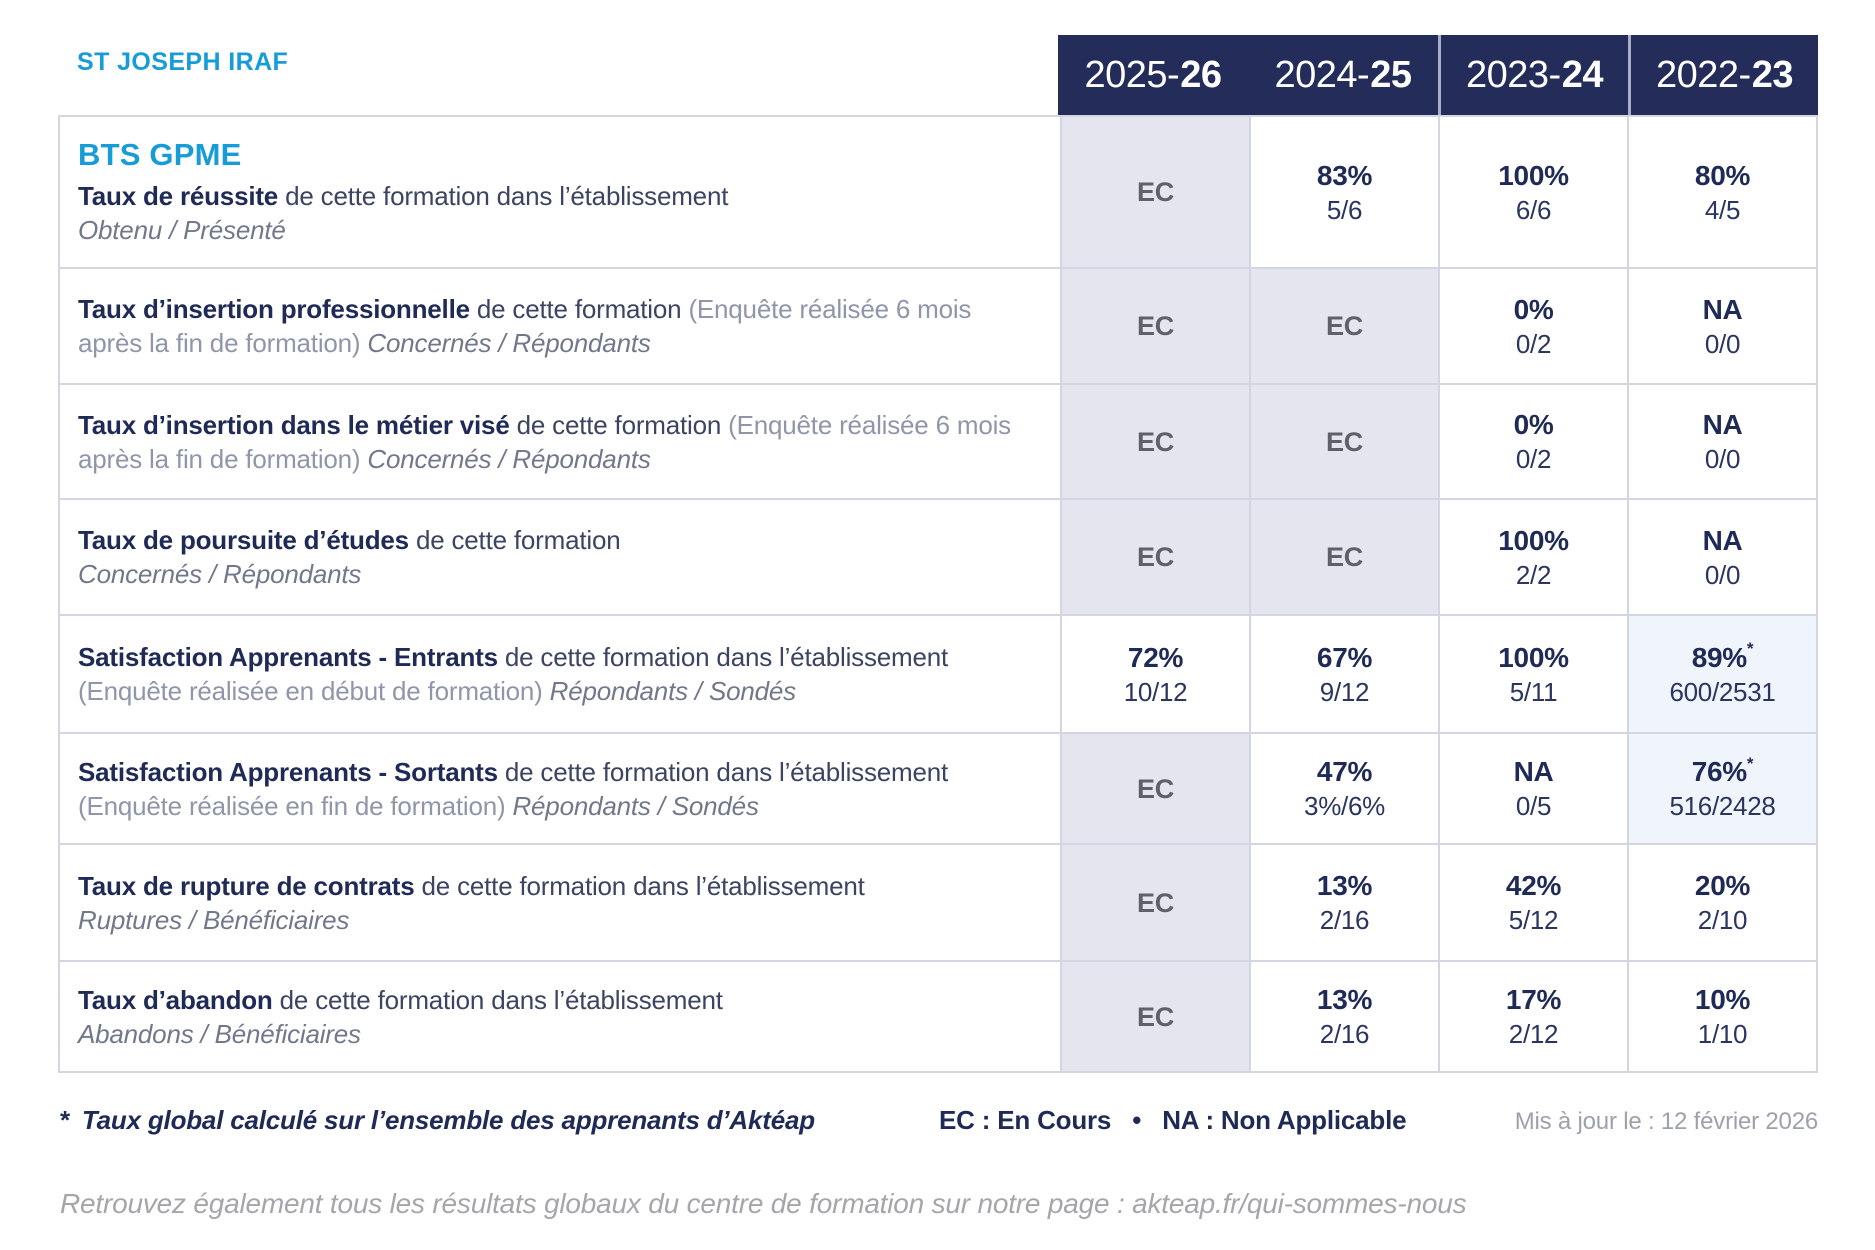  I want to click on fraction-value: 1/10, so click(1722, 1034).